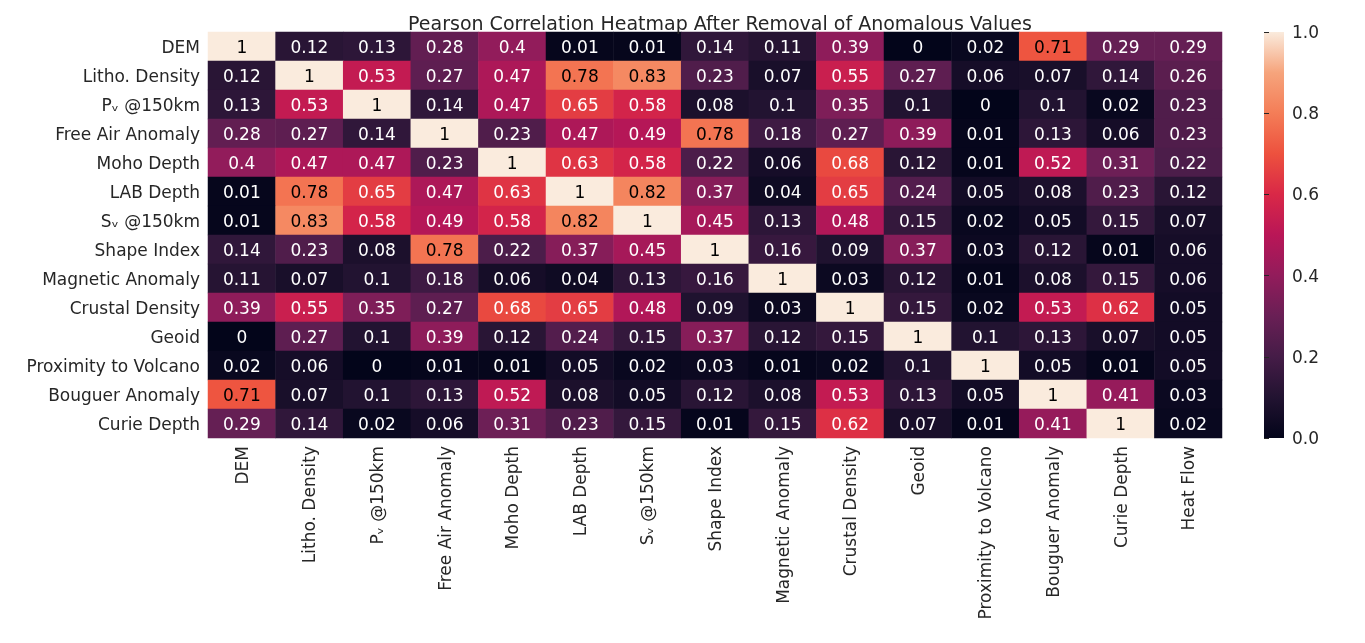 This screenshot has height=643, width=1365. Describe the element at coordinates (444, 307) in the screenshot. I see `data-label: 0.27` at that location.